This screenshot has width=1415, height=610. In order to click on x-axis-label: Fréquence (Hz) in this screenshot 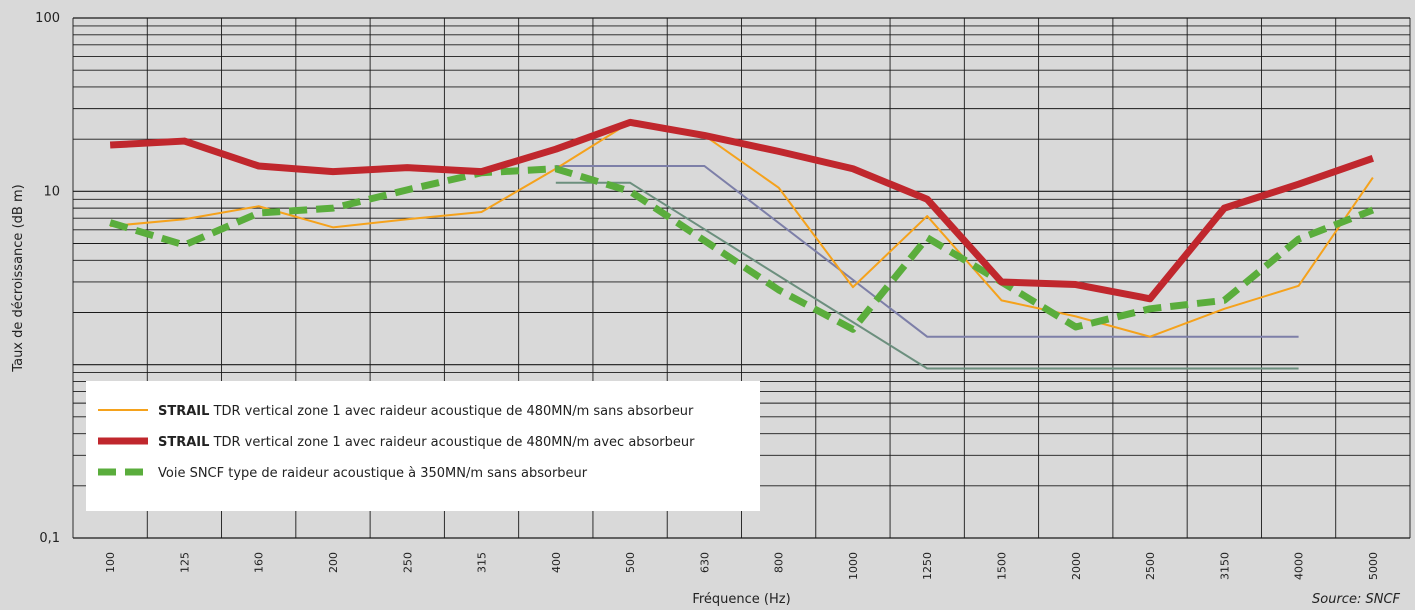, I will do `click(741, 599)`.